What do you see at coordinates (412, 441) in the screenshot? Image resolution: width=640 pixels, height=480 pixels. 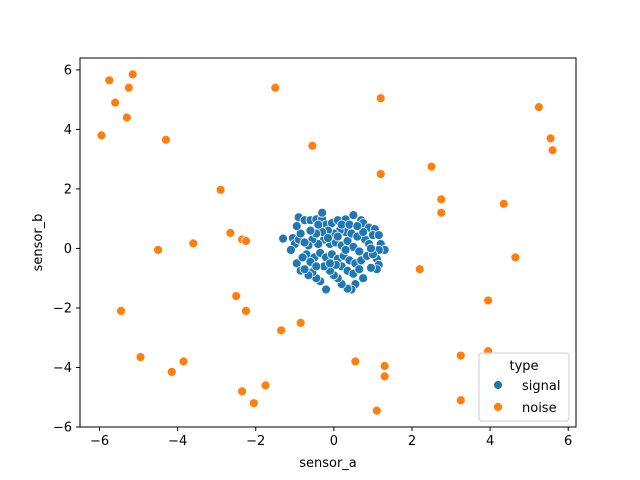 I see `x-tick-label: 2` at bounding box center [412, 441].